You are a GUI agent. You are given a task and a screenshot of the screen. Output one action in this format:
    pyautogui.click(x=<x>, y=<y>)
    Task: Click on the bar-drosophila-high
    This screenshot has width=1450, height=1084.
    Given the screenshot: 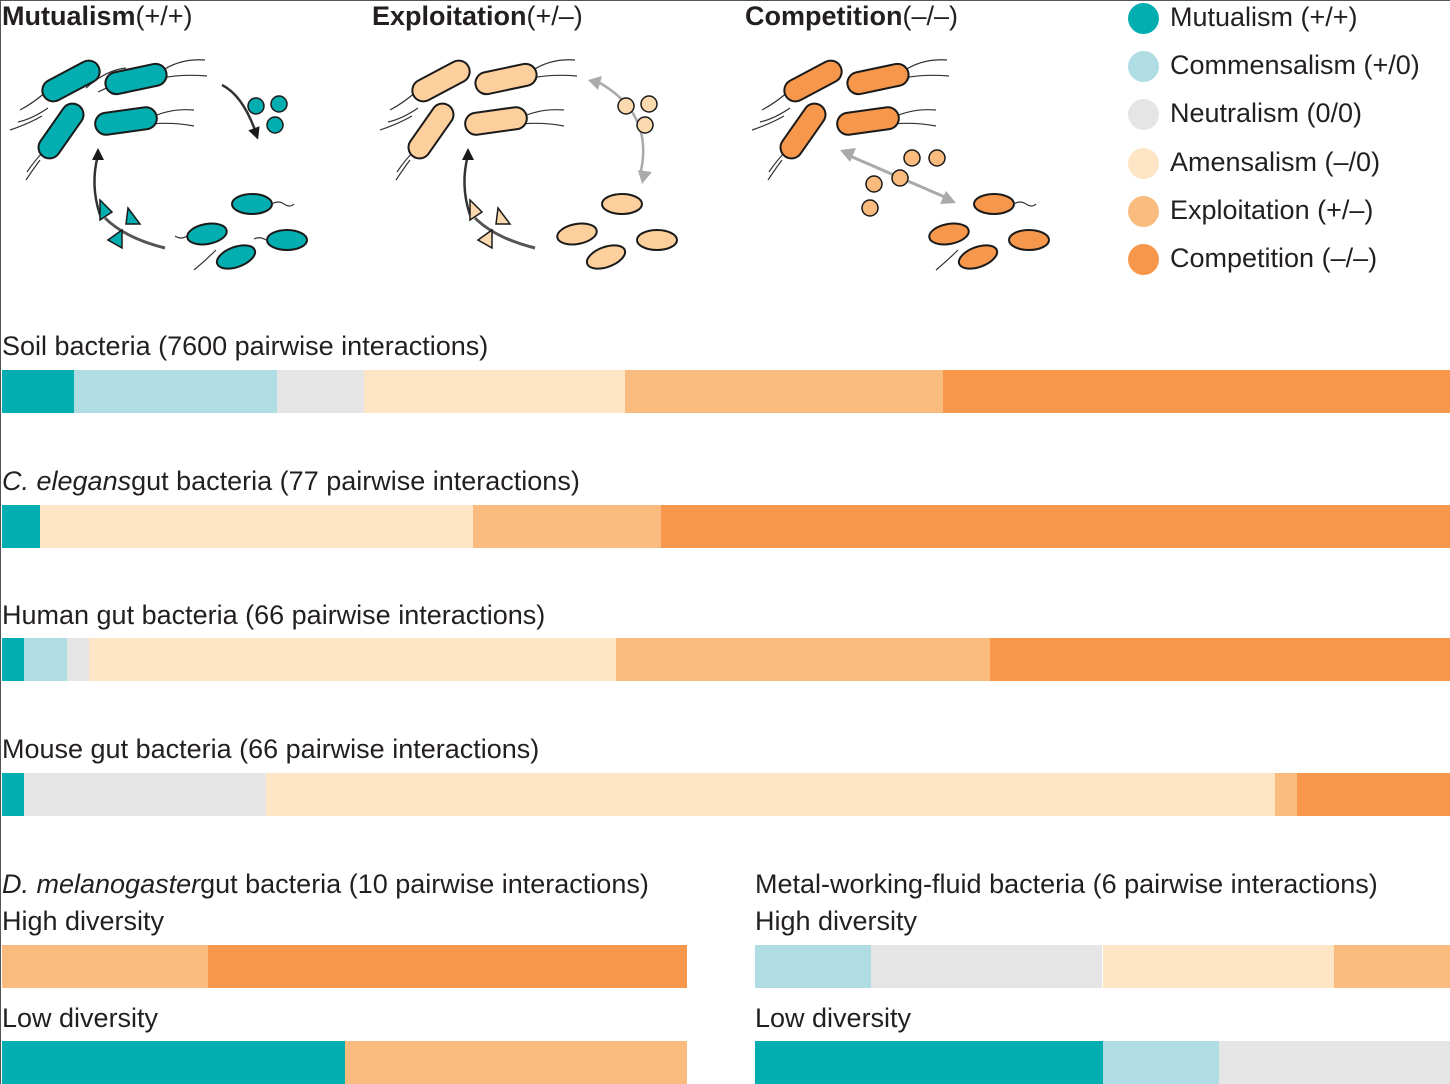 What is the action you would take?
    pyautogui.click(x=344, y=966)
    